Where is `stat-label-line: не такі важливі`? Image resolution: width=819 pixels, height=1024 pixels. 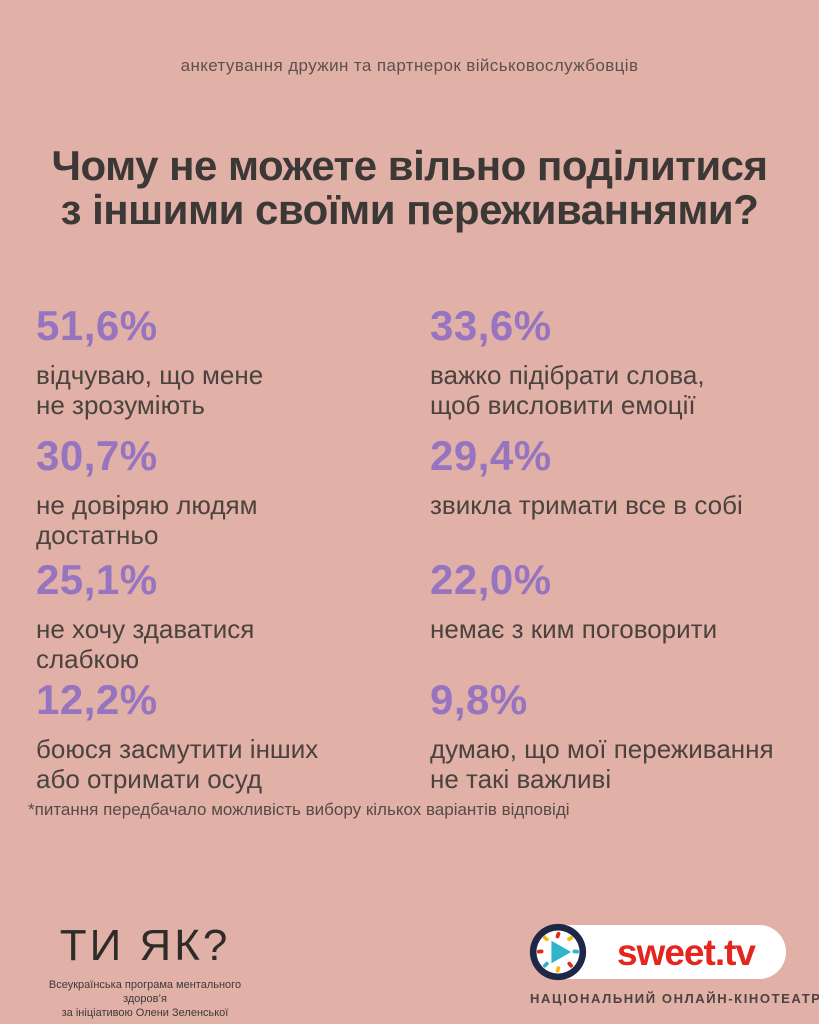
stat-label-line: не такі важливі is located at coordinates (521, 779).